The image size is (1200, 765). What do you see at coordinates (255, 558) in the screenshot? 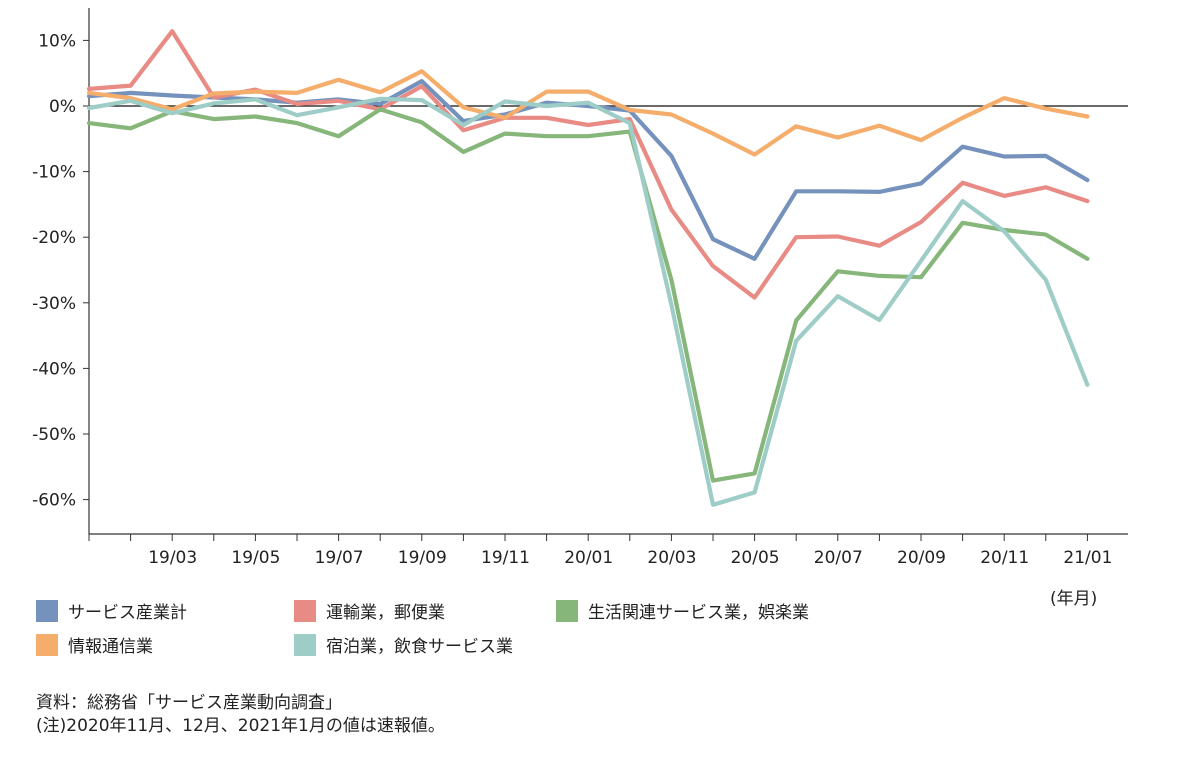
I see `x-tick-label: 19/05` at bounding box center [255, 558].